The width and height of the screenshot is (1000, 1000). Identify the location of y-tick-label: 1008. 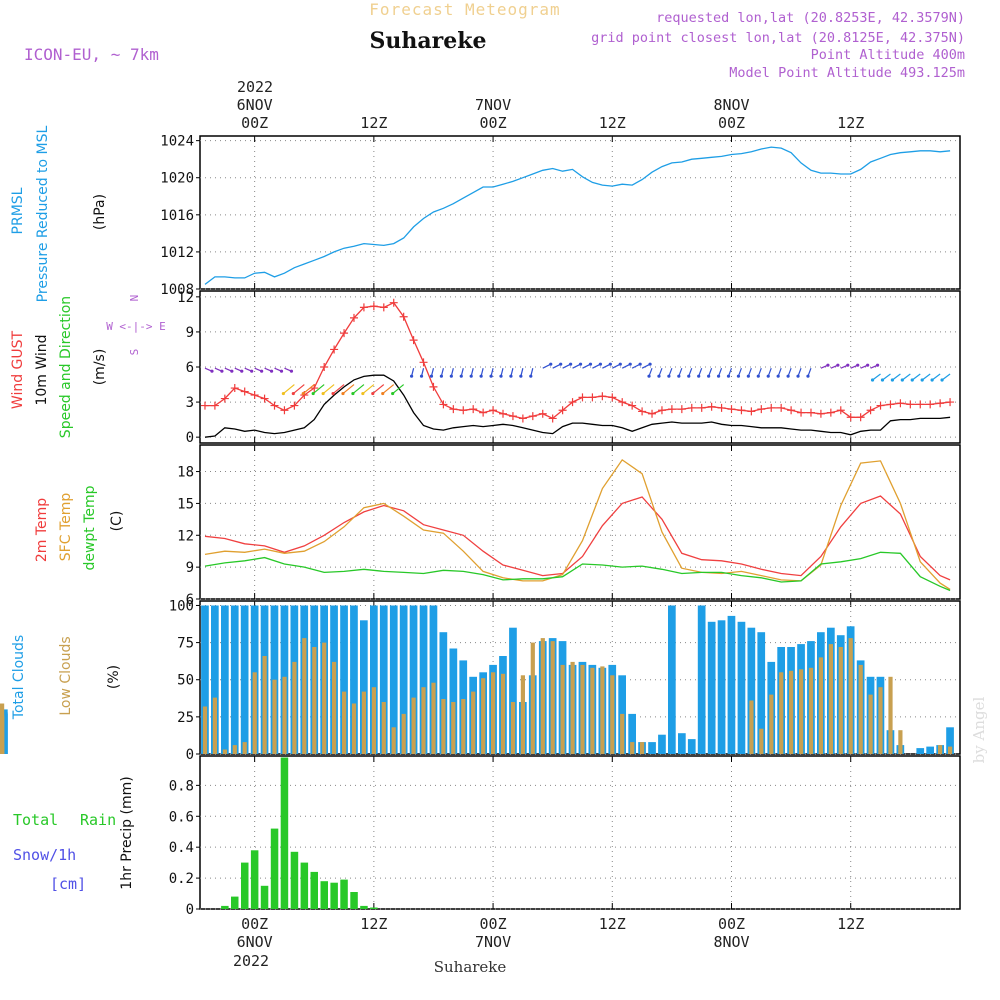
(177, 290).